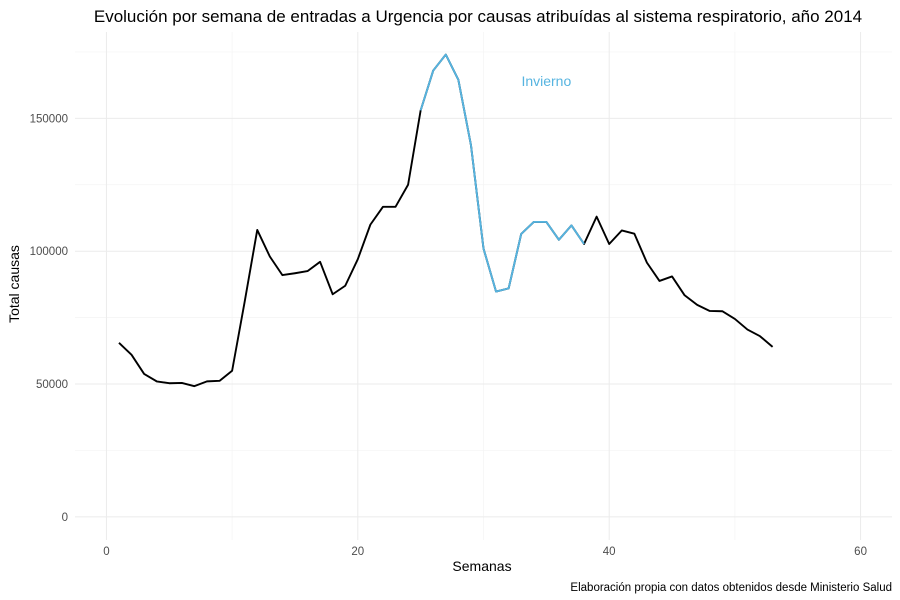 The height and width of the screenshot is (600, 900). What do you see at coordinates (357, 552) in the screenshot?
I see `x-tick-label: 20` at bounding box center [357, 552].